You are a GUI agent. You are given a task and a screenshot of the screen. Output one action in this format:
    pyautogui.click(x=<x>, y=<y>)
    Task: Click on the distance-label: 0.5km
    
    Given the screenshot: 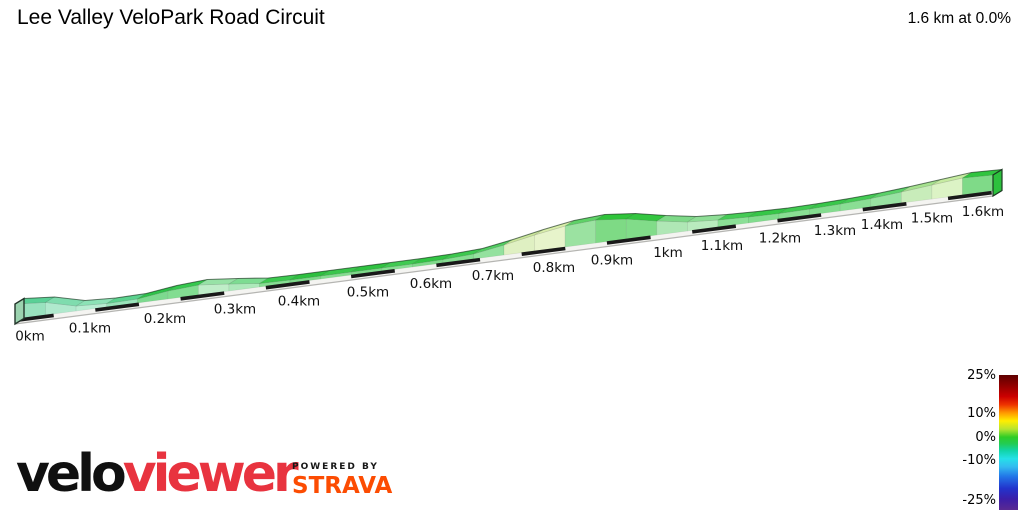 What is the action you would take?
    pyautogui.click(x=368, y=292)
    